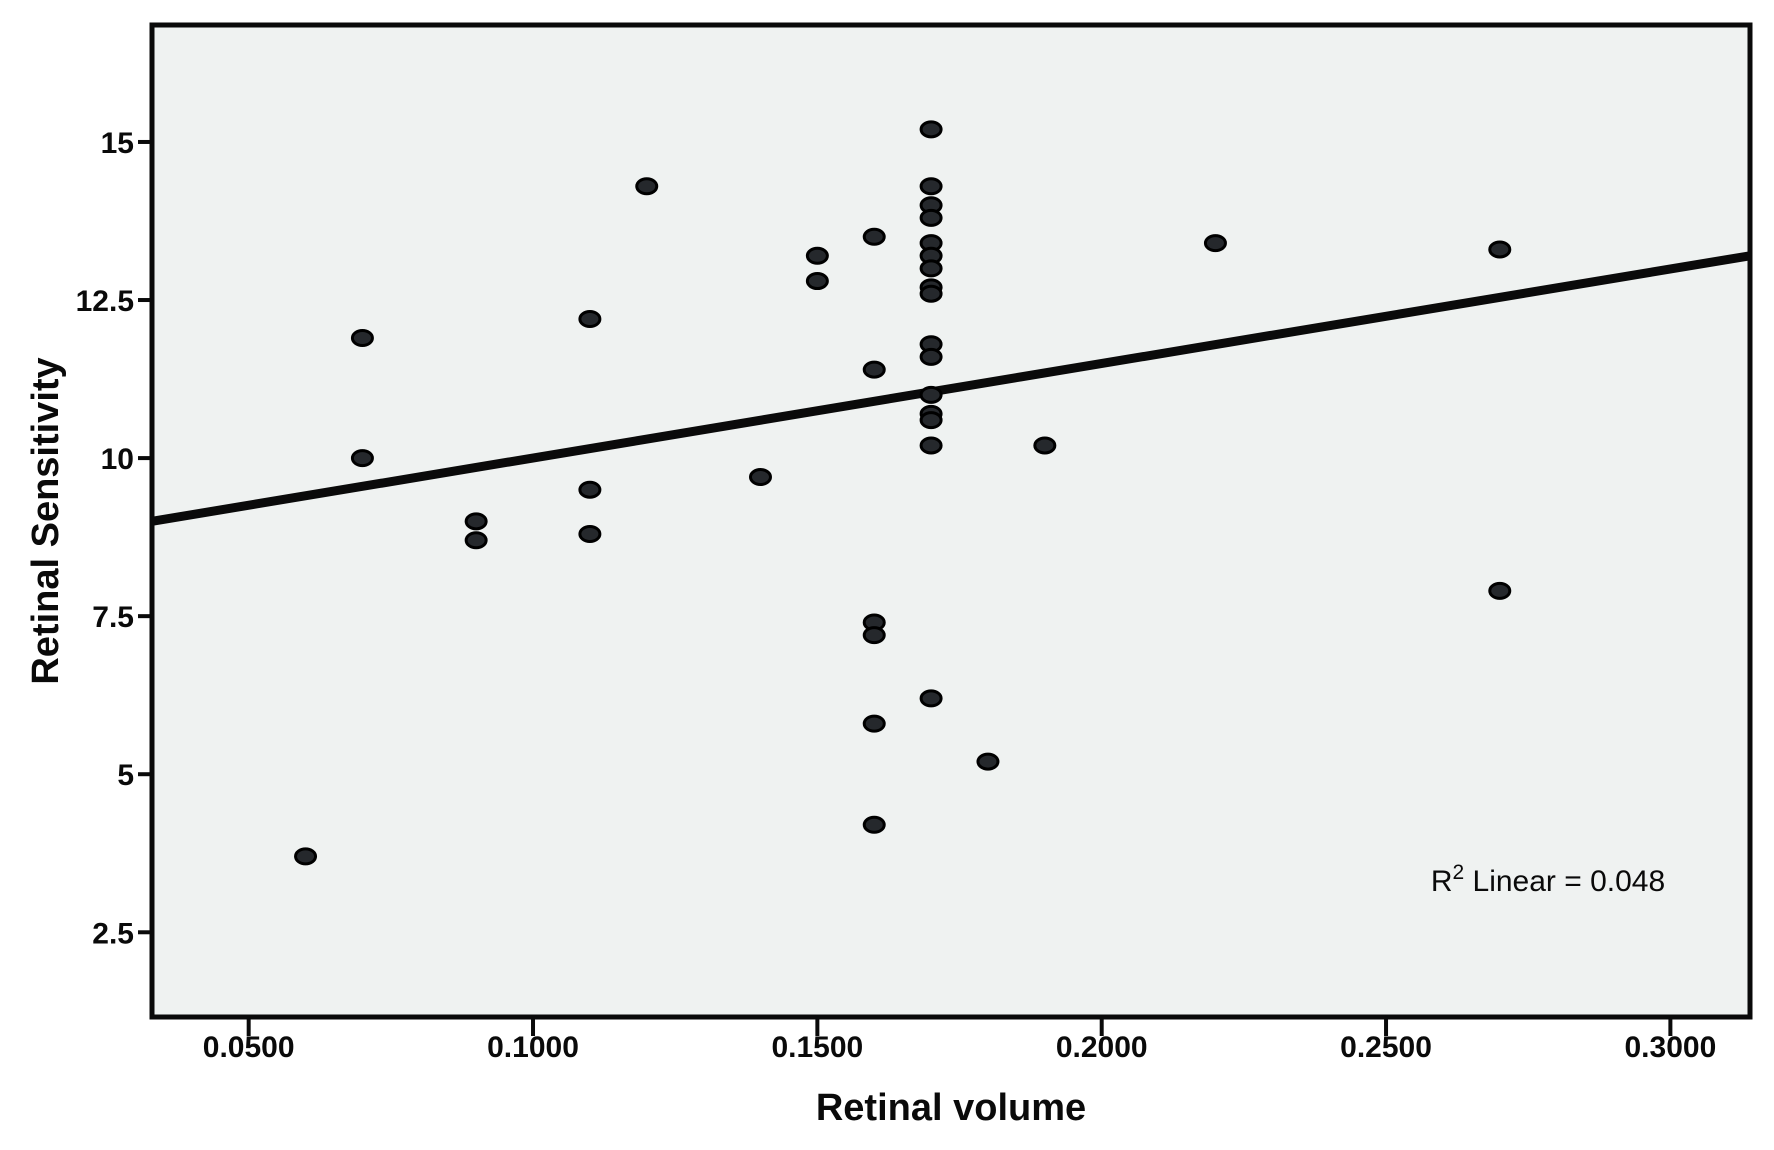  What do you see at coordinates (817, 1047) in the screenshot?
I see `x-axis-tick-label: 0.1500` at bounding box center [817, 1047].